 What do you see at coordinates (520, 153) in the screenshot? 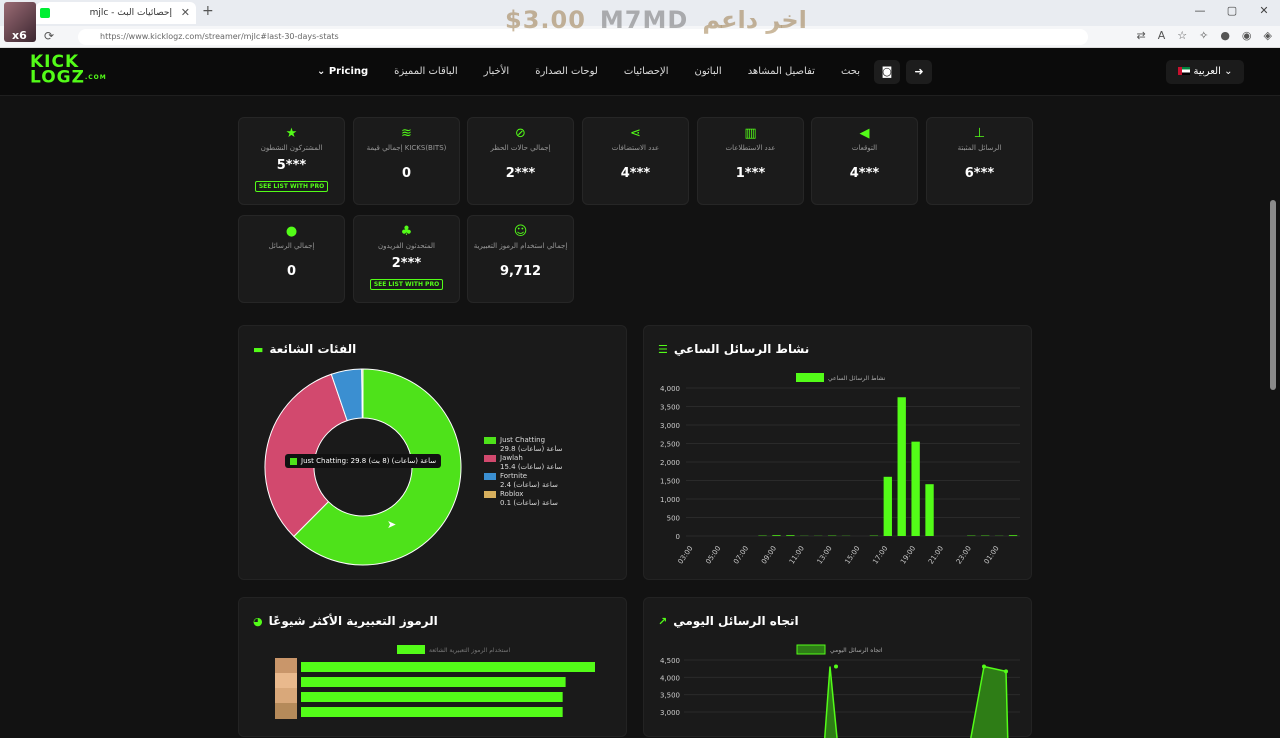
I see `stat-label: إجمالي حالات الحظر` at bounding box center [520, 153].